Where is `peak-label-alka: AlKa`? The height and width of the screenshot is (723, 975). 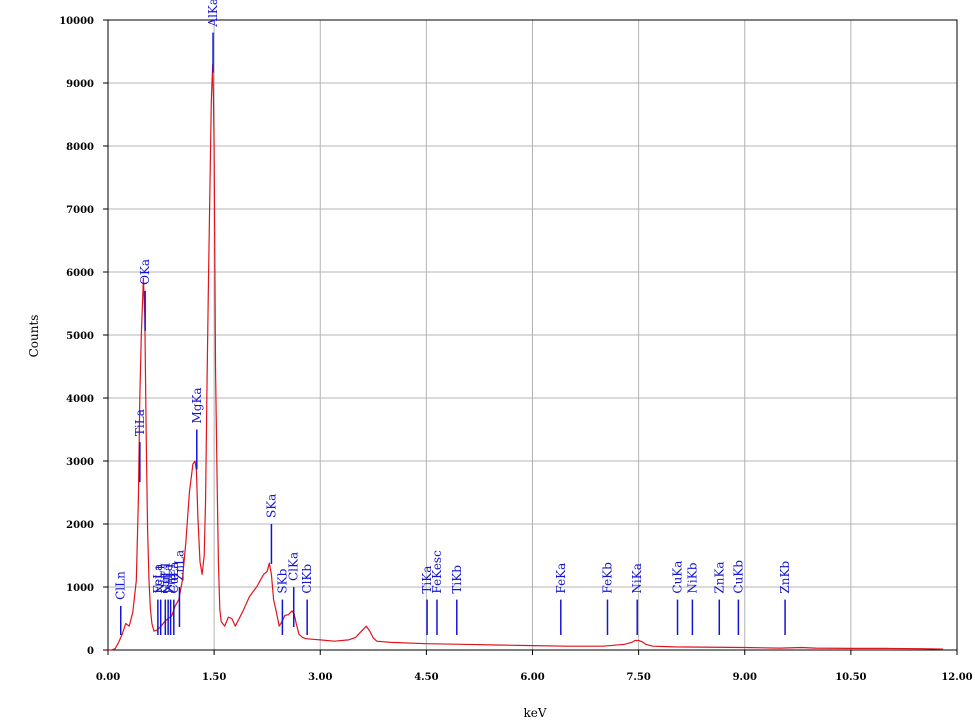 peak-label-alka: AlKa is located at coordinates (213, 14).